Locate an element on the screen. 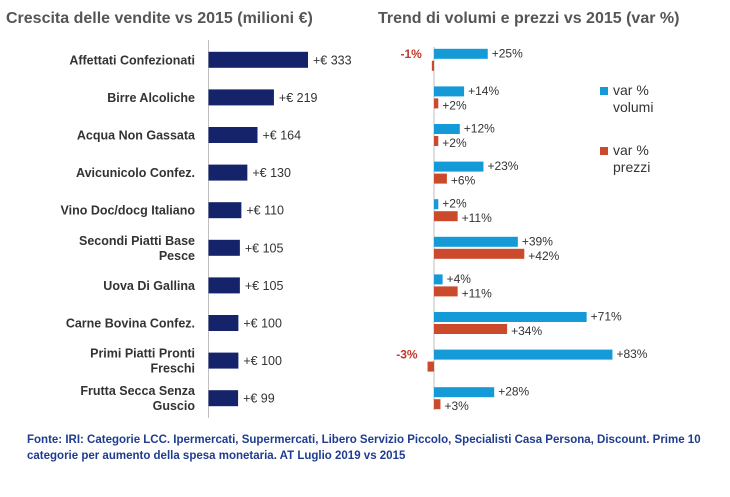  volumi-data-label-1: +25% is located at coordinates (507, 53).